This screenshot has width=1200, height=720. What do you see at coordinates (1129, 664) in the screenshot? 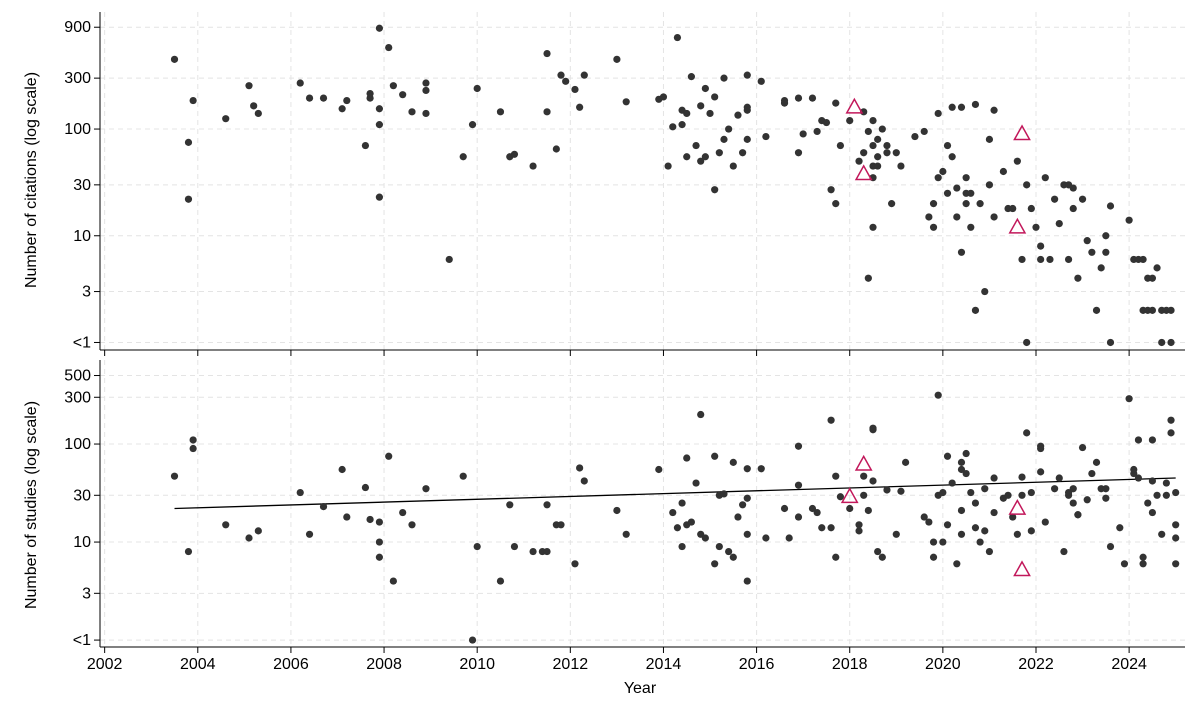
I see `x-tick-label: 2024` at bounding box center [1129, 664].